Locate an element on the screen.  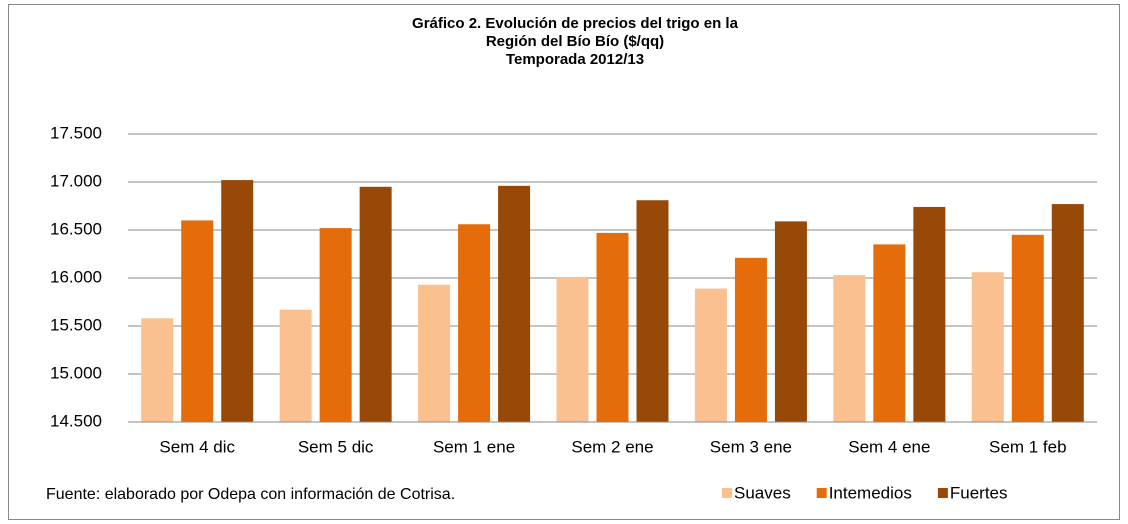
y-tick-label: 15.500 is located at coordinates (76, 324).